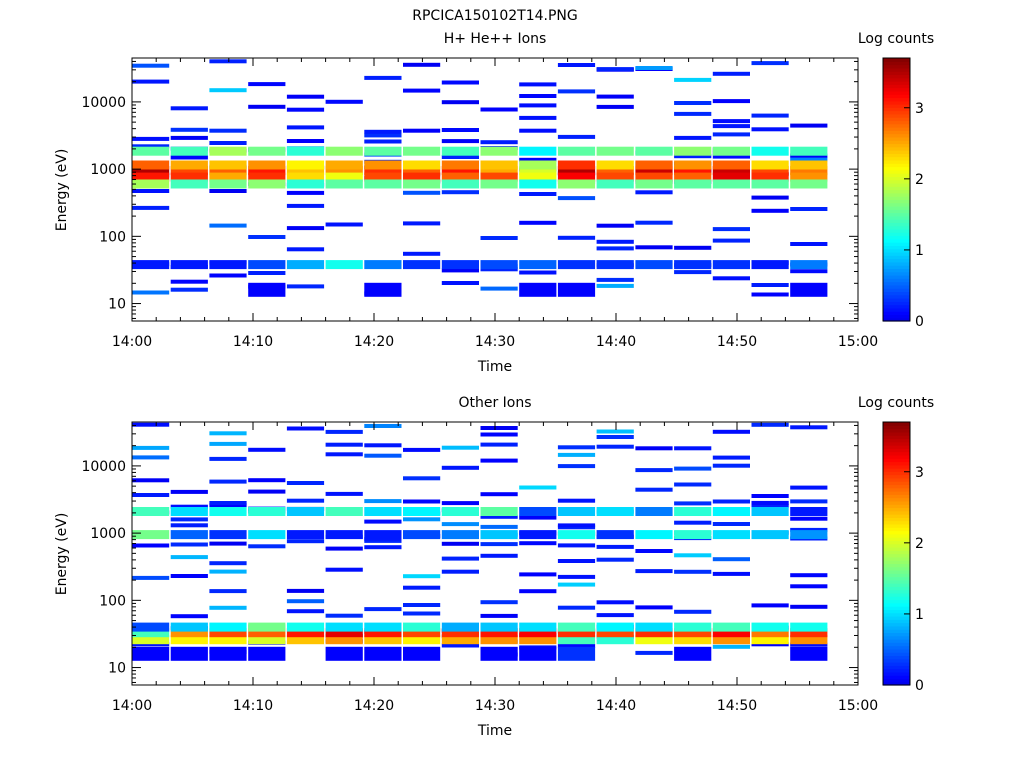 This screenshot has width=1024, height=768. I want to click on y-tick-label: 100, so click(112, 601).